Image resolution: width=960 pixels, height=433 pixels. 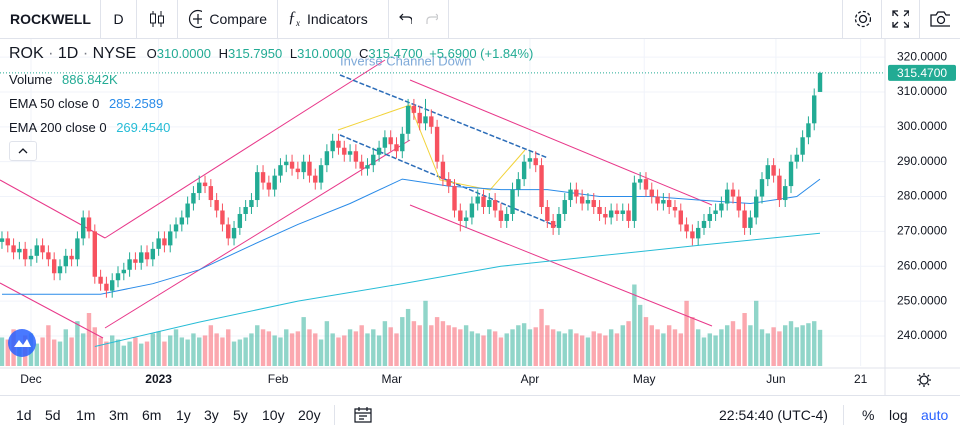 I want to click on zigzag, so click(x=431, y=147).